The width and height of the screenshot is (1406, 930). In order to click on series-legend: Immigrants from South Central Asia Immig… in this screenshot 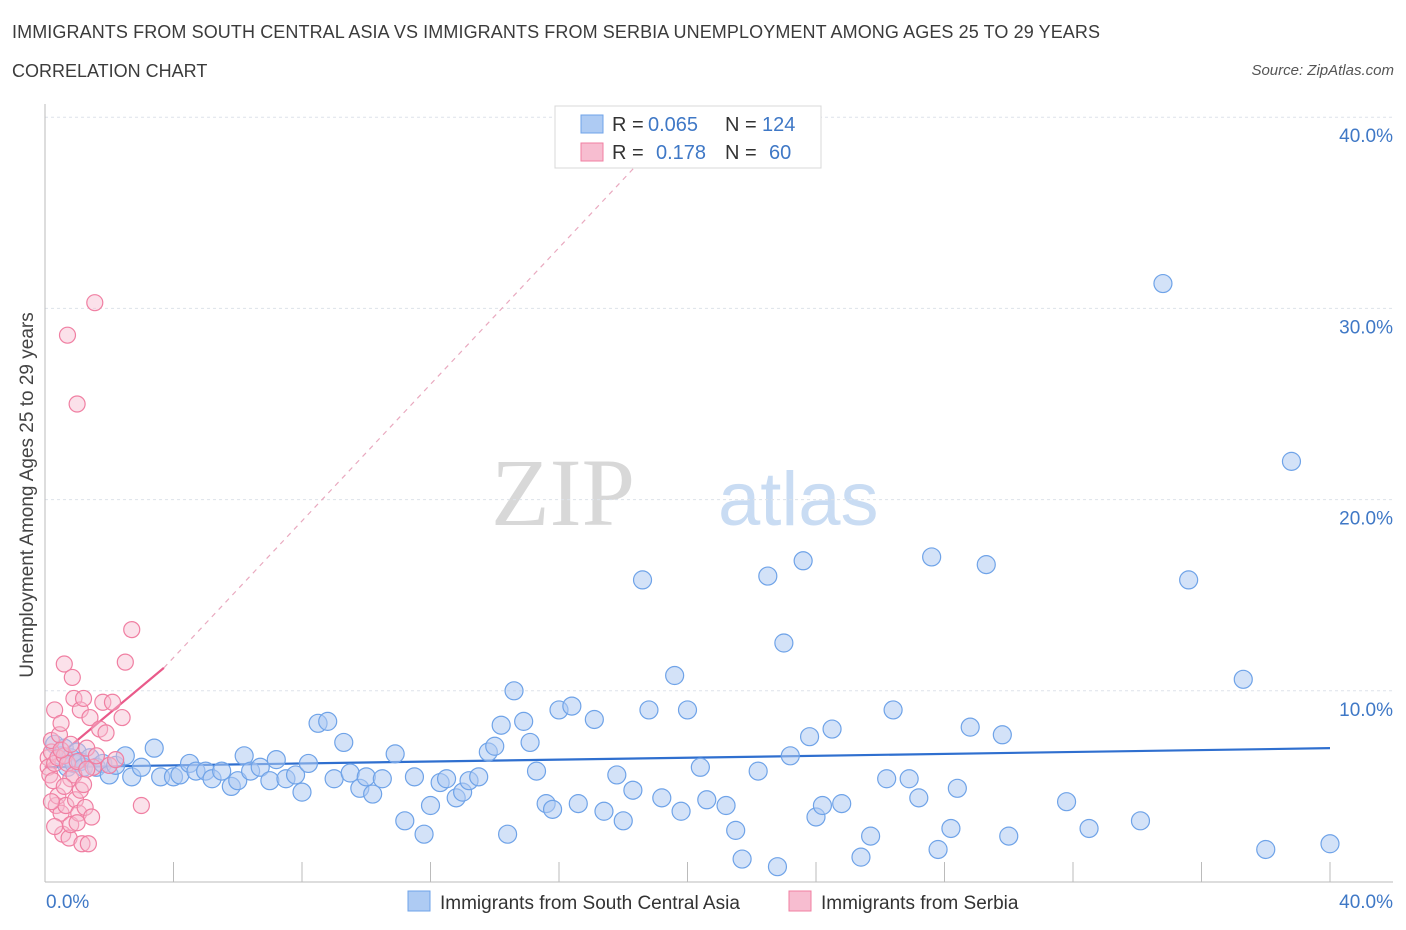, I will do `click(713, 902)`.